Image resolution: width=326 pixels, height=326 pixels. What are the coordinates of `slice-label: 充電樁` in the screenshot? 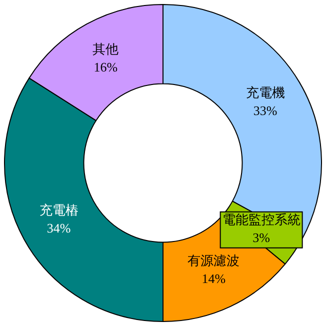 It's located at (58, 210).